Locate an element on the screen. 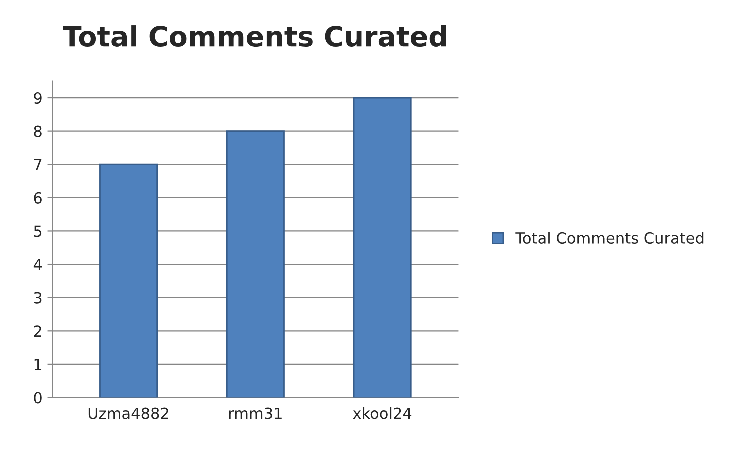  y-tick-label: 4 is located at coordinates (38, 264).